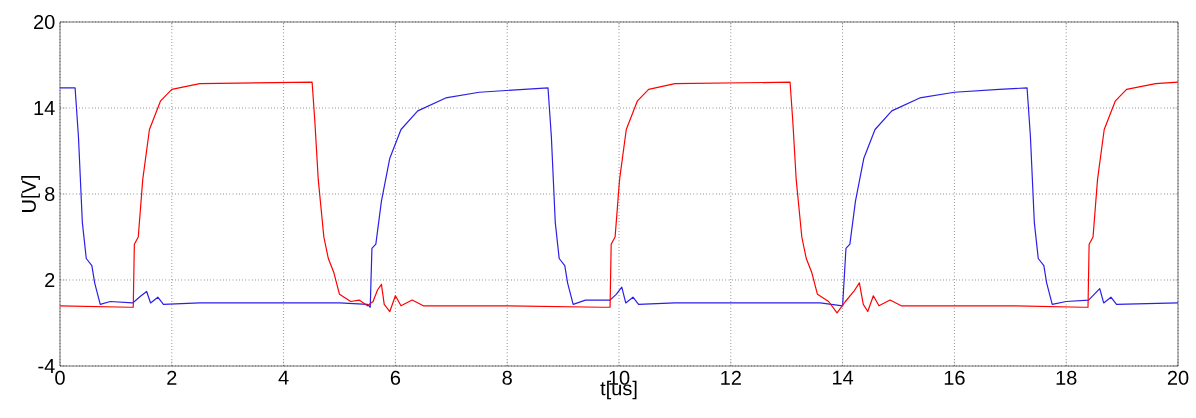 The image size is (1196, 418). I want to click on x-tick-label: 0, so click(60, 377).